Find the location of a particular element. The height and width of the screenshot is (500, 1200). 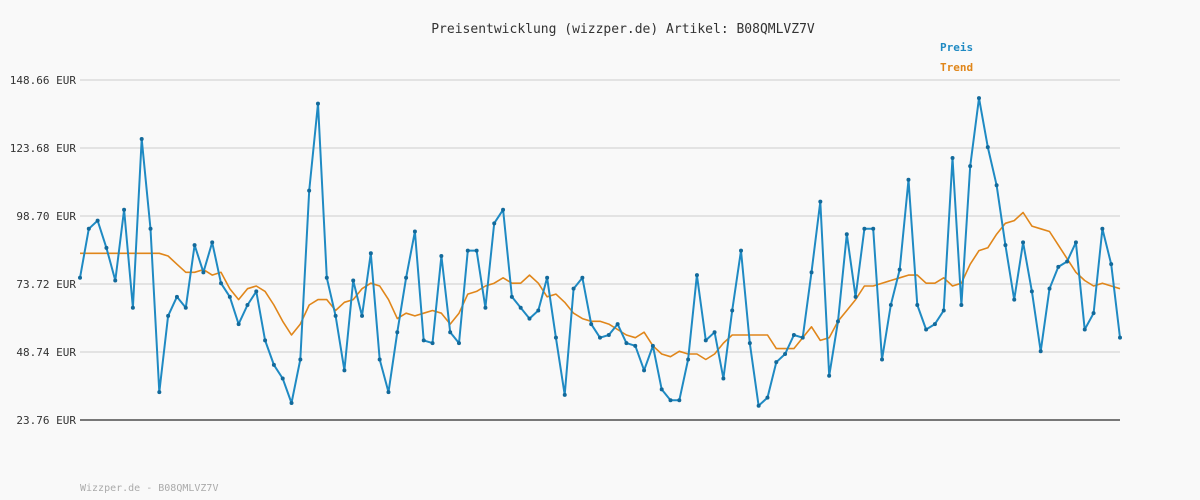

y-tick-label: 73.72 EUR is located at coordinates (46, 284).